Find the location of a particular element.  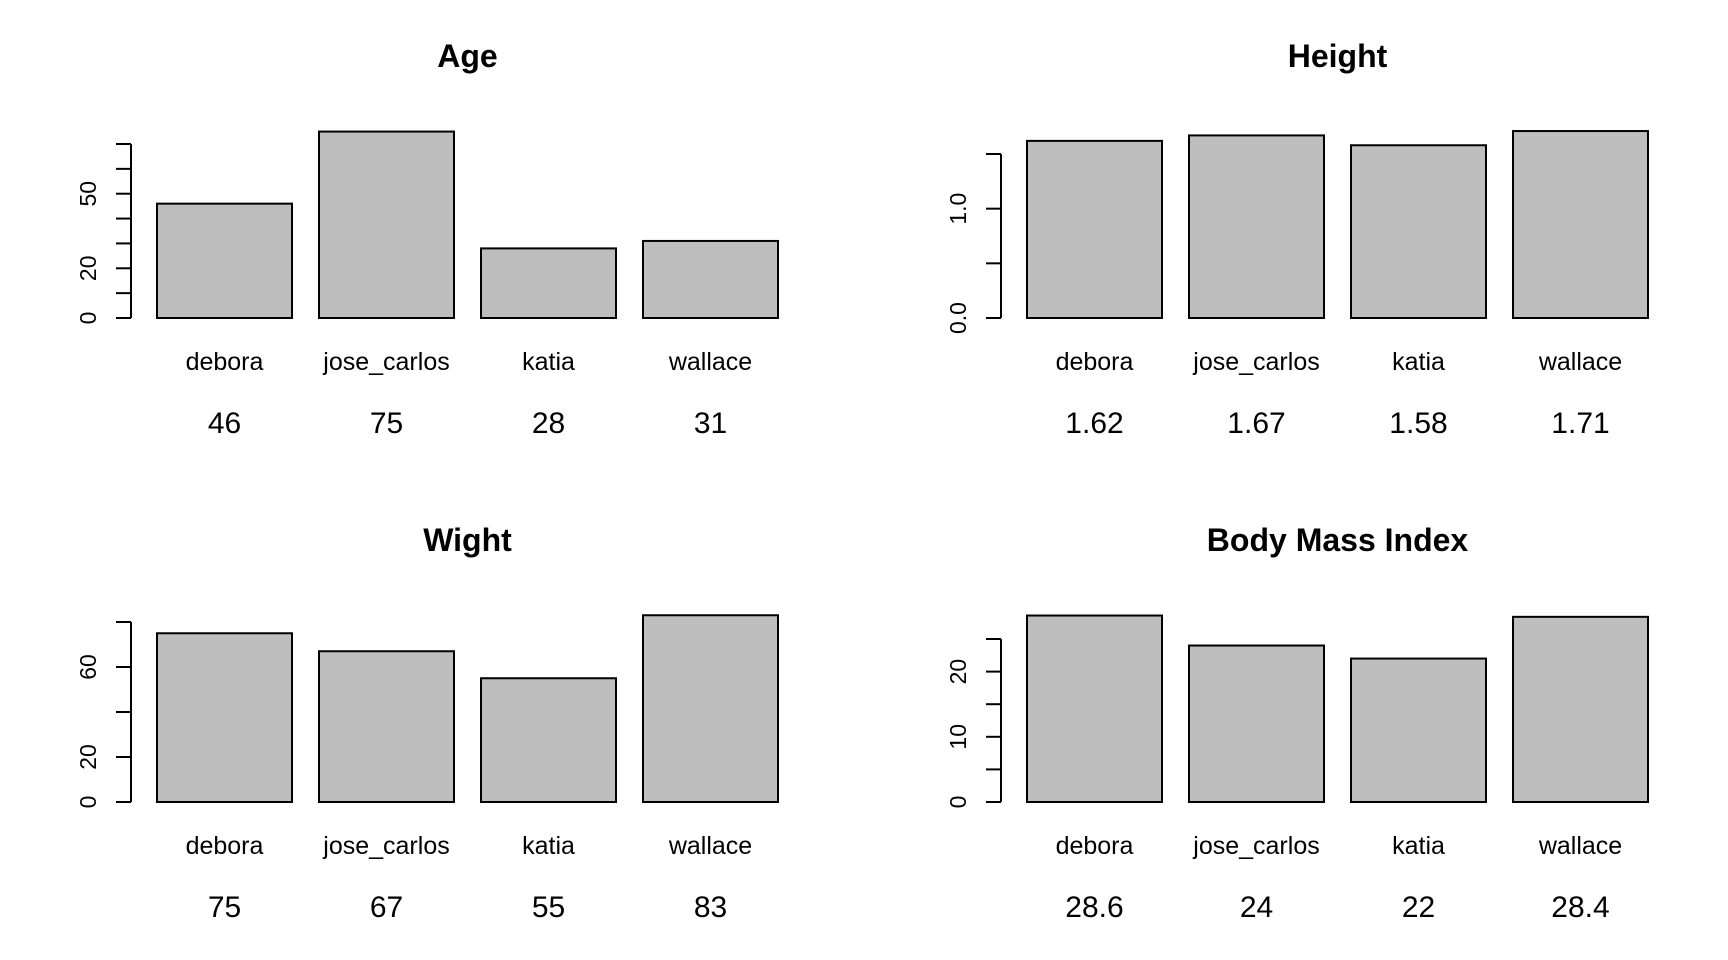

value-label: 1.67 is located at coordinates (1256, 423).